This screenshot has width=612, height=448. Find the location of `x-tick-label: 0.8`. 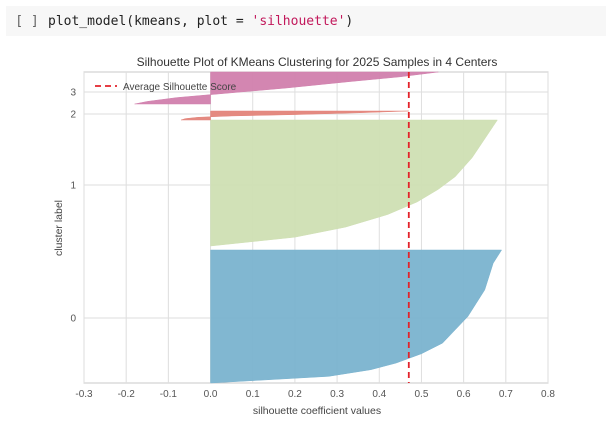

x-tick-label: 0.8 is located at coordinates (548, 394).